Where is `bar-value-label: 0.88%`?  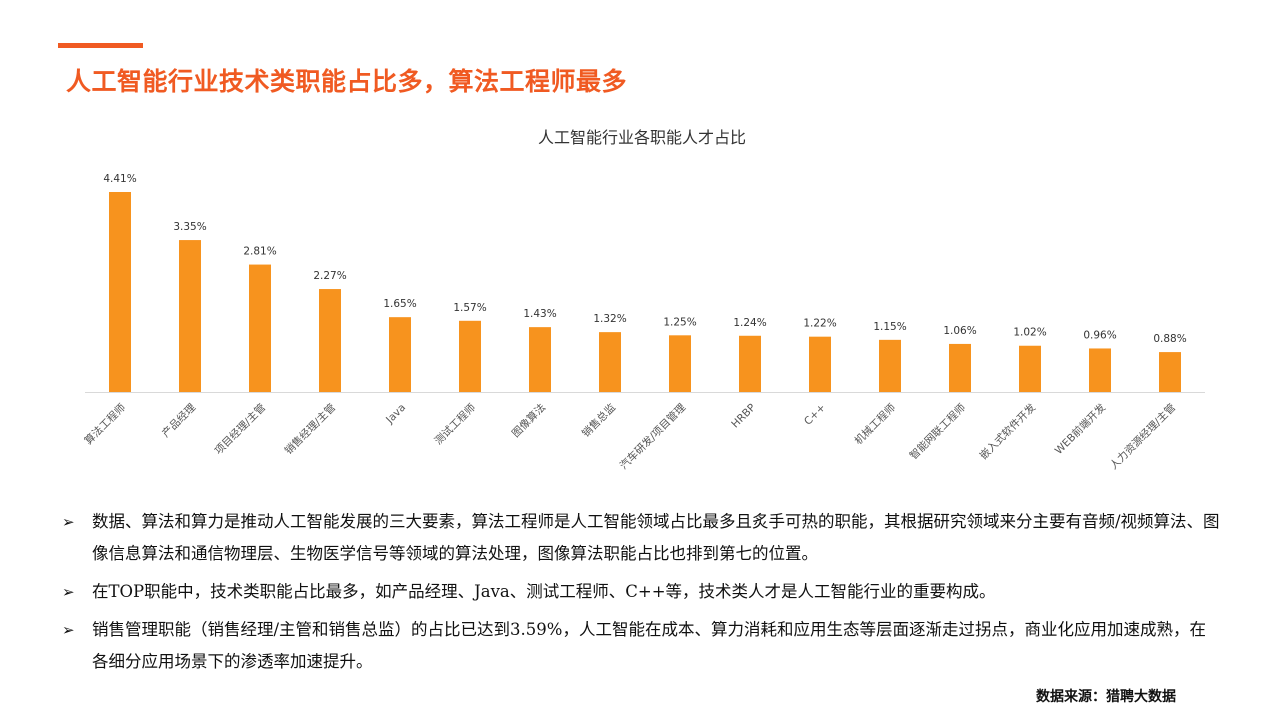 bar-value-label: 0.88% is located at coordinates (1169, 339).